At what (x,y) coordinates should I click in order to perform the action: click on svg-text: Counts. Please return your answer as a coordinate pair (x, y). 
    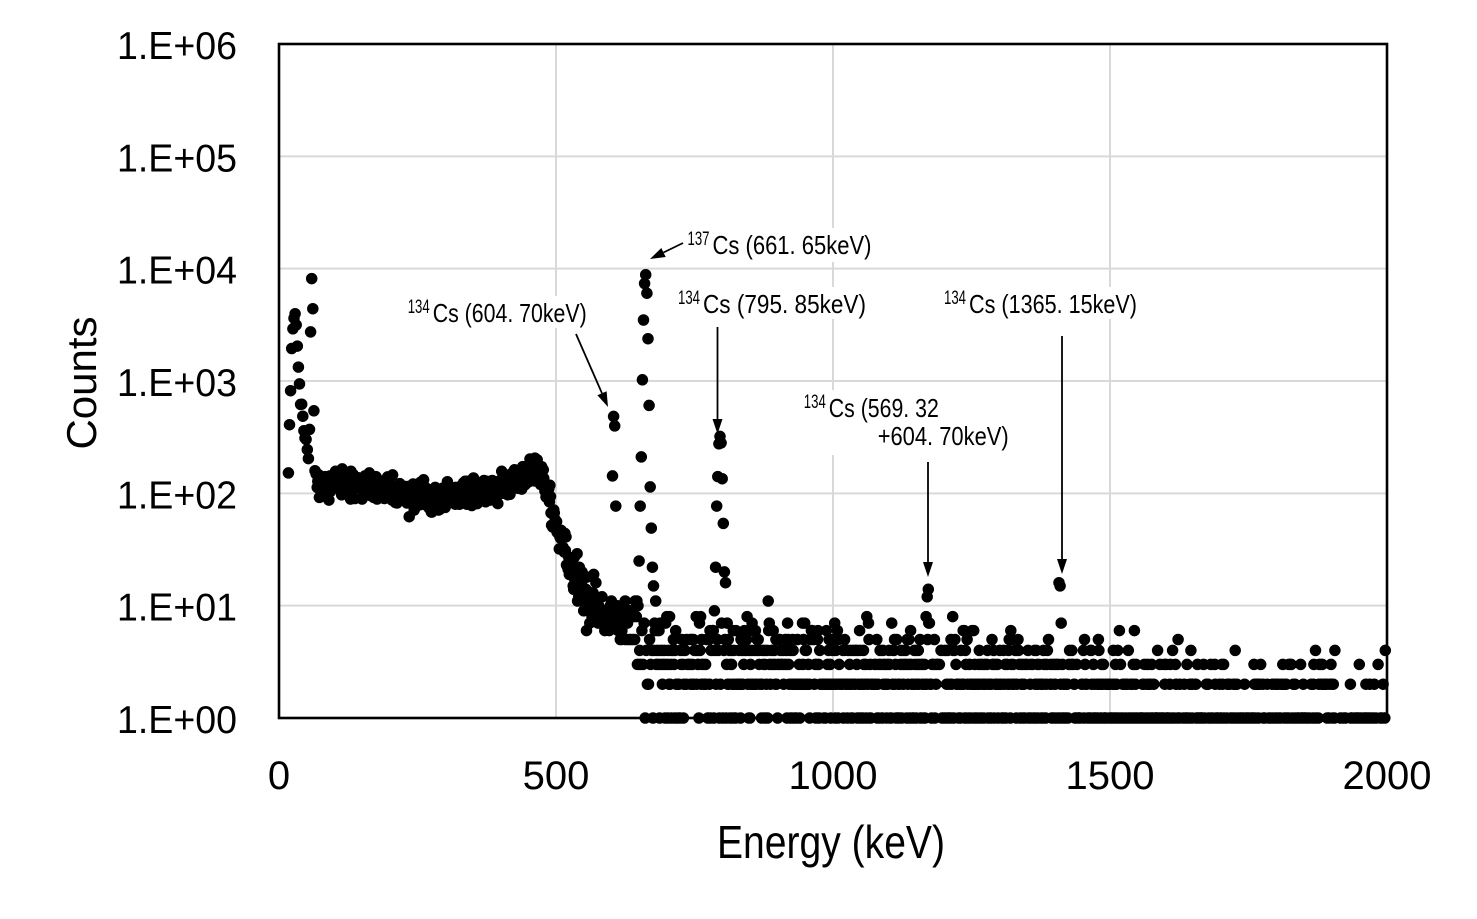
    Looking at the image, I should click on (81, 382).